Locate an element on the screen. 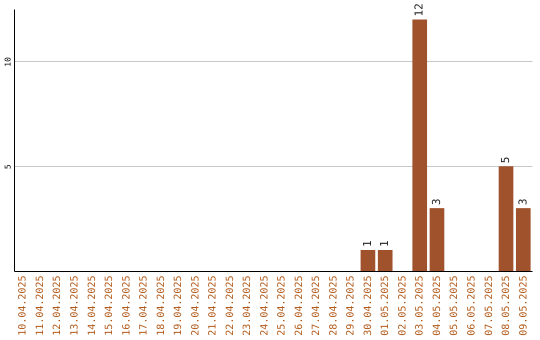 This screenshot has width=540, height=340. x-tick-label: 29.04.2025 is located at coordinates (351, 306).